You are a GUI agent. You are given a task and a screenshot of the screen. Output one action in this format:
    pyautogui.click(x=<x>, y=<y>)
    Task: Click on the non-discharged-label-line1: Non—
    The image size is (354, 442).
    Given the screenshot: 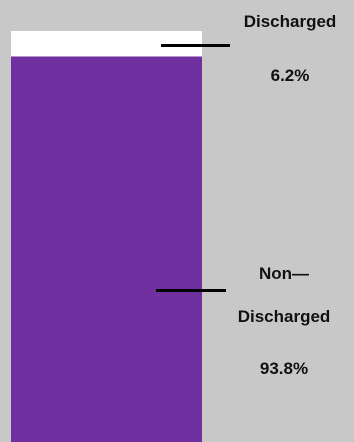 What is the action you would take?
    pyautogui.click(x=284, y=273)
    